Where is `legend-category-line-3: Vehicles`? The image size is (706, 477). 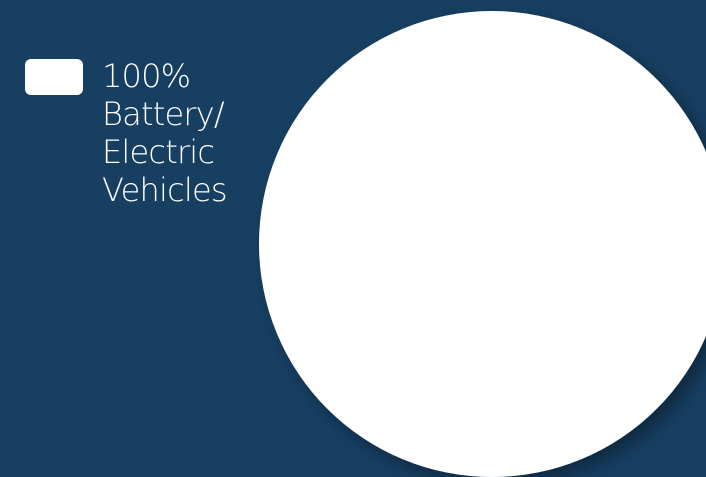
legend-category-line-3: Vehicles is located at coordinates (165, 190).